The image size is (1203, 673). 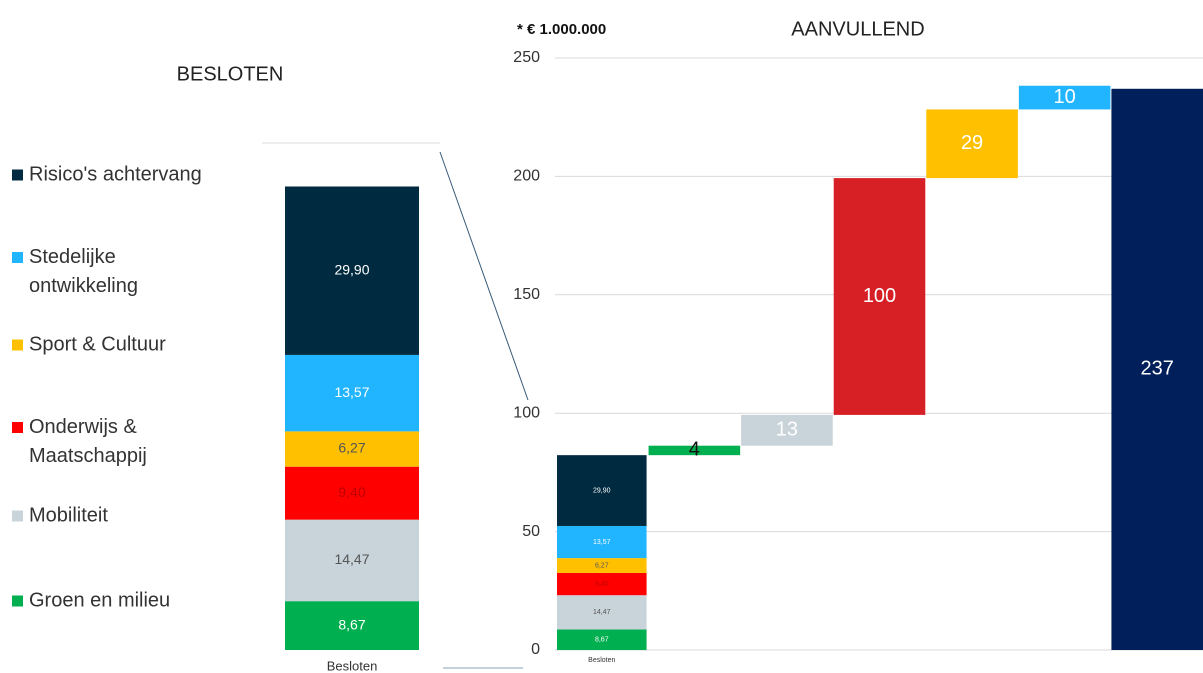 What do you see at coordinates (100, 600) in the screenshot?
I see `legend-label: Groen en milieu` at bounding box center [100, 600].